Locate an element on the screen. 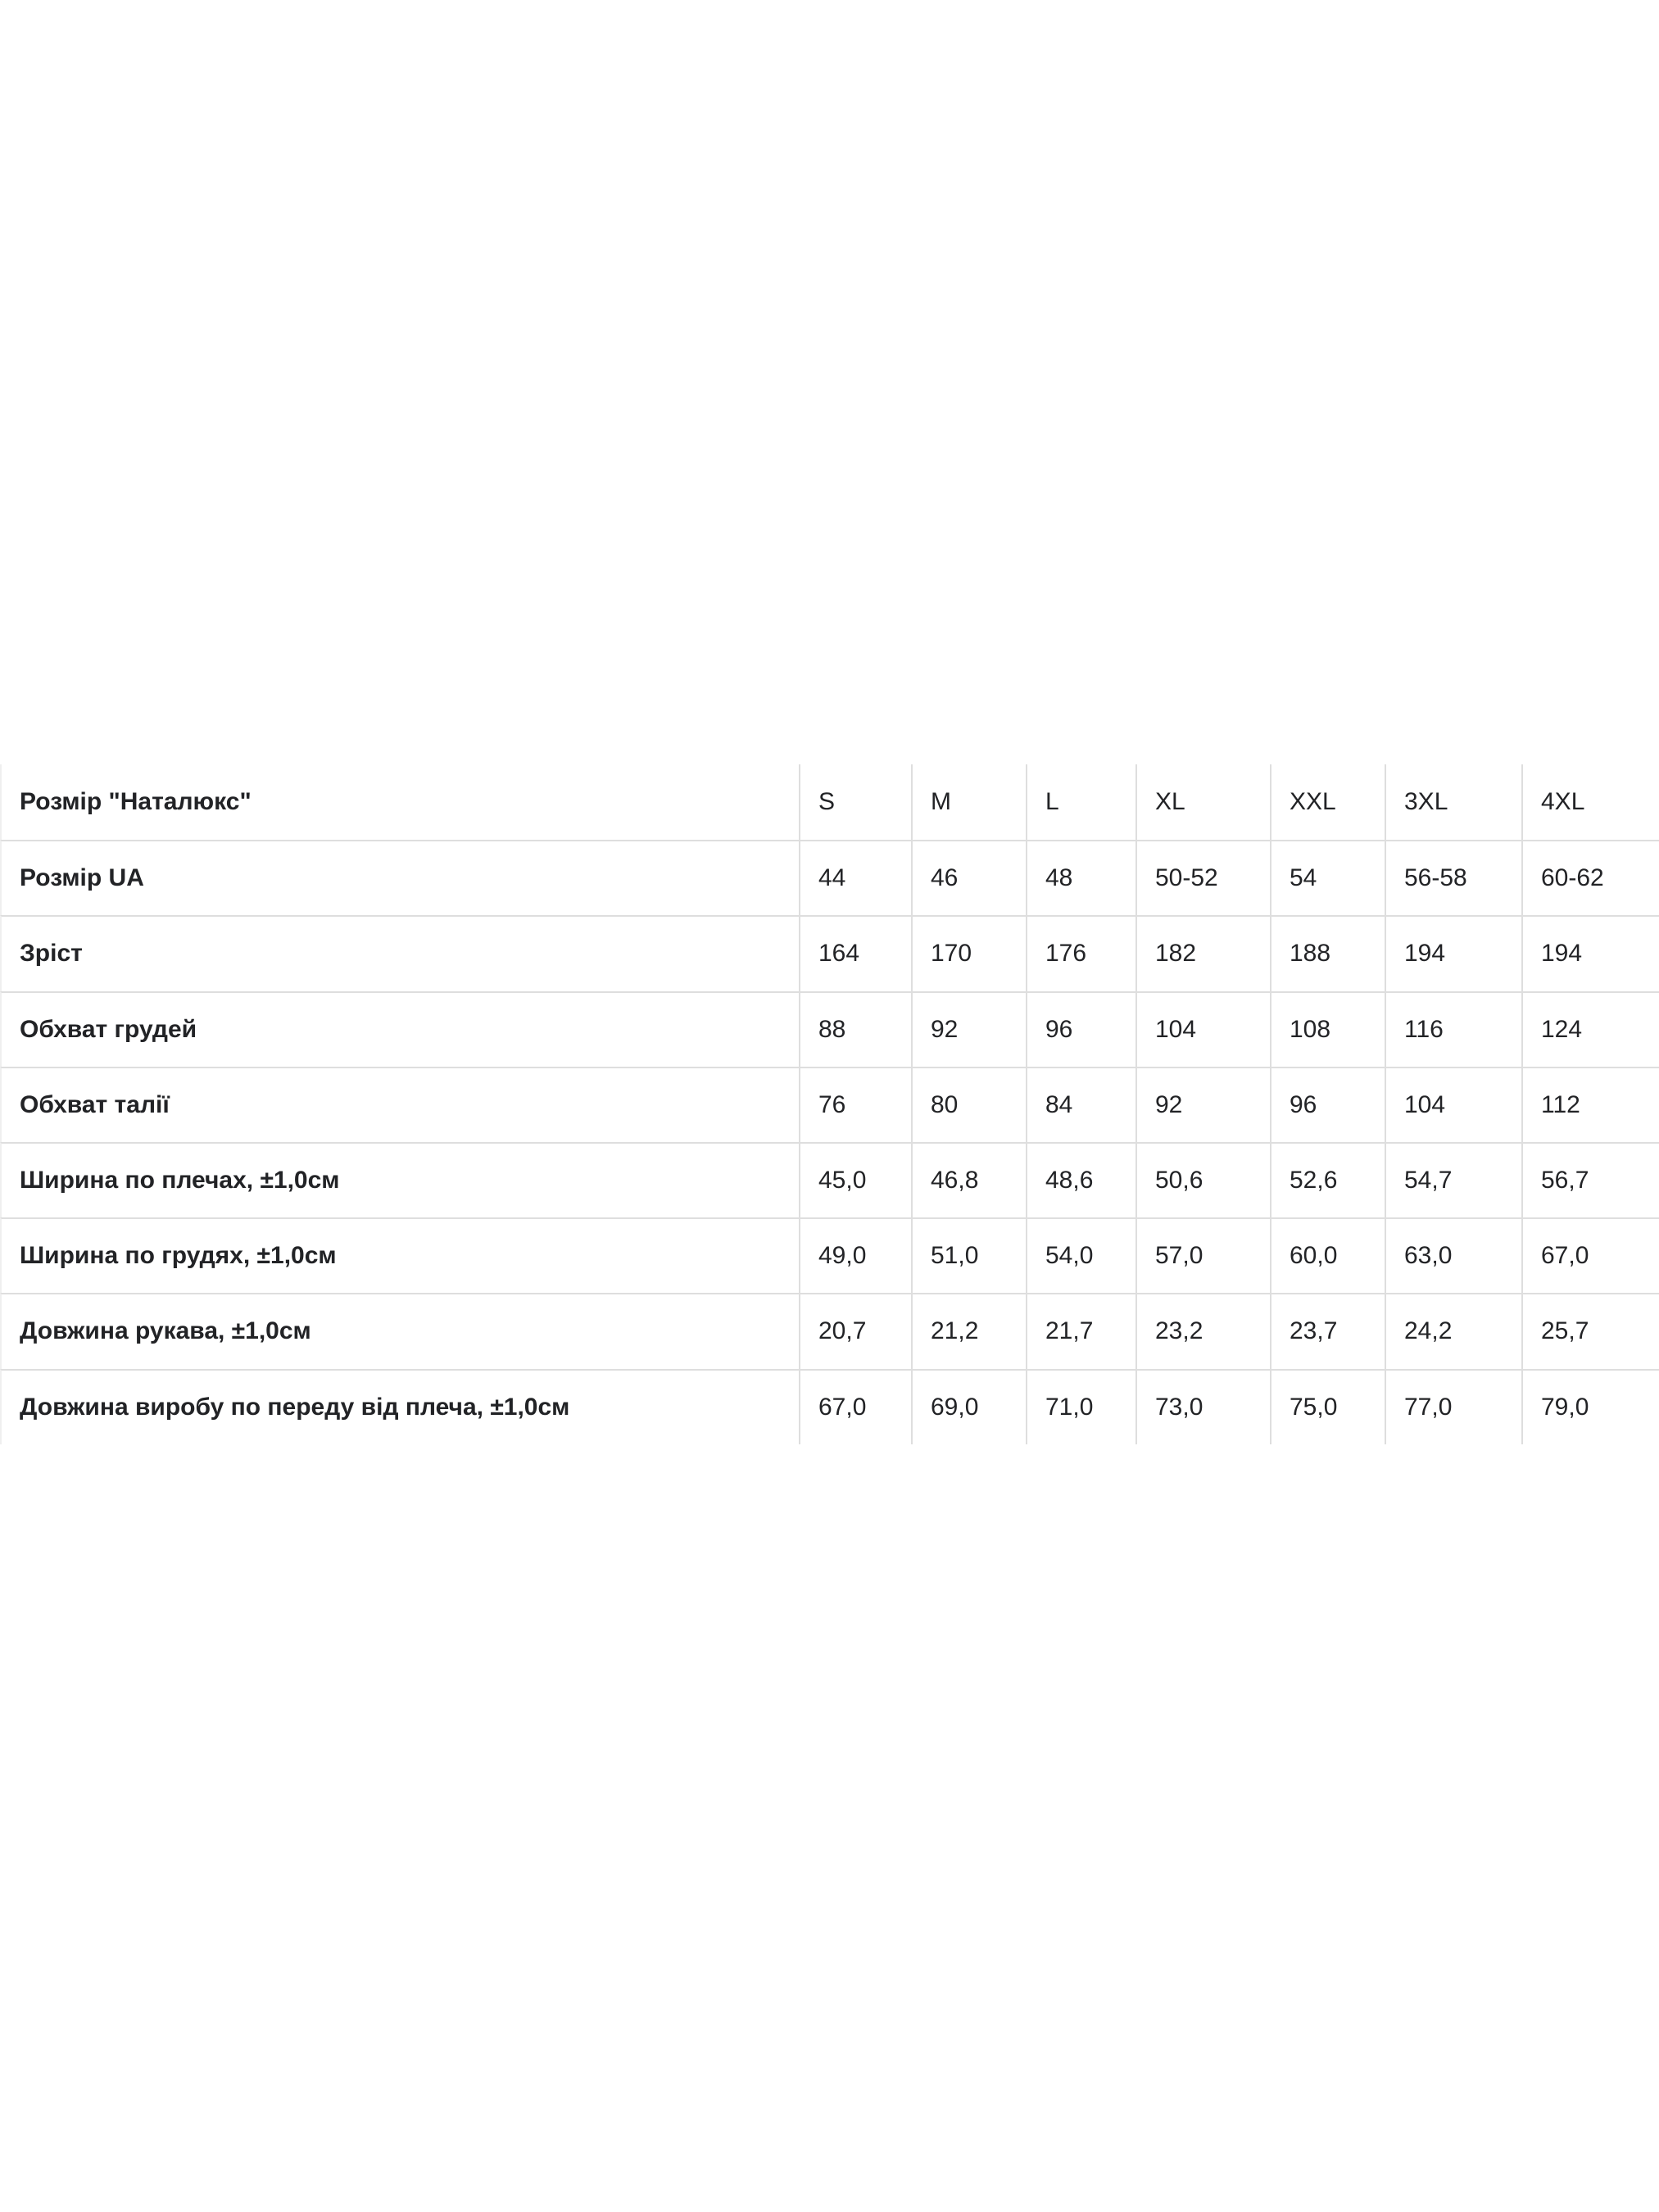 This screenshot has height=2212, width=1659. table-cell: 23,7 is located at coordinates (1327, 1331).